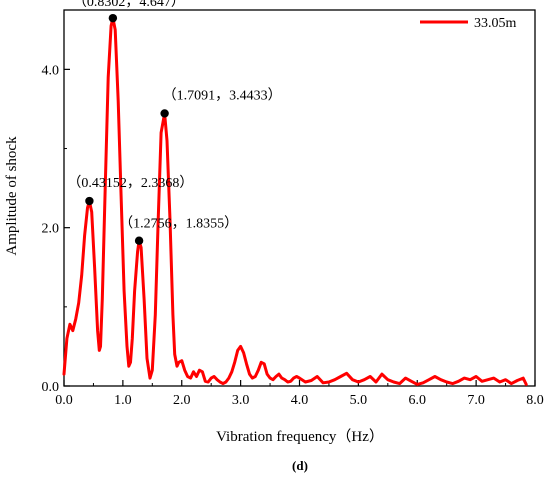  Describe the element at coordinates (535, 400) in the screenshot. I see `x-tick-label: 8.0` at that location.